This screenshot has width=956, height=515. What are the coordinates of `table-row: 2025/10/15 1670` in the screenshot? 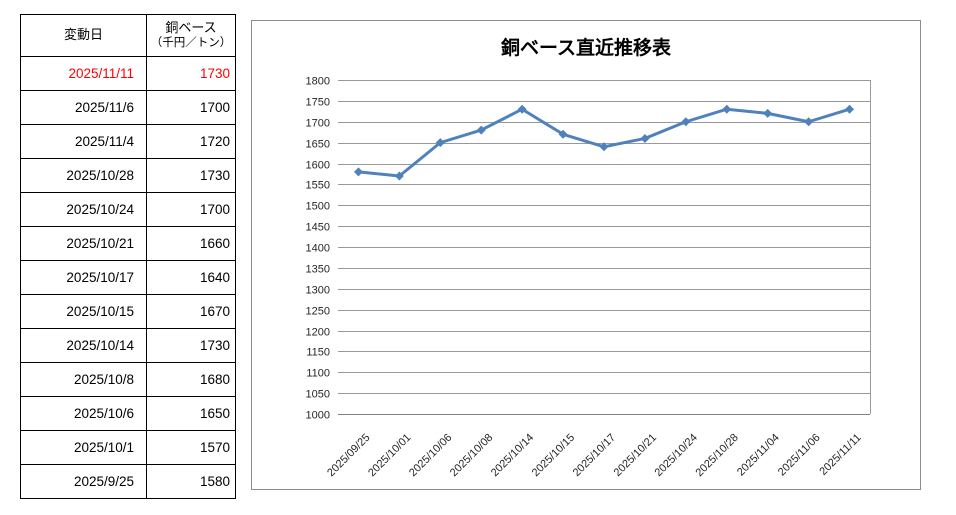 It's located at (128, 311).